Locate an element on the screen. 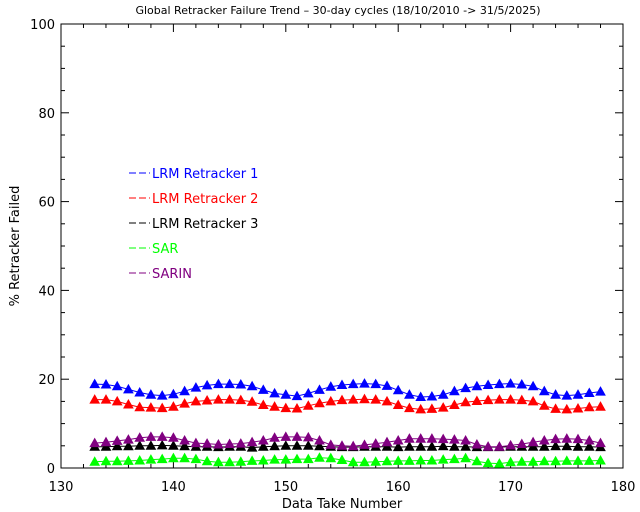 The image size is (640, 512). legend-item: SARIN is located at coordinates (160, 274).